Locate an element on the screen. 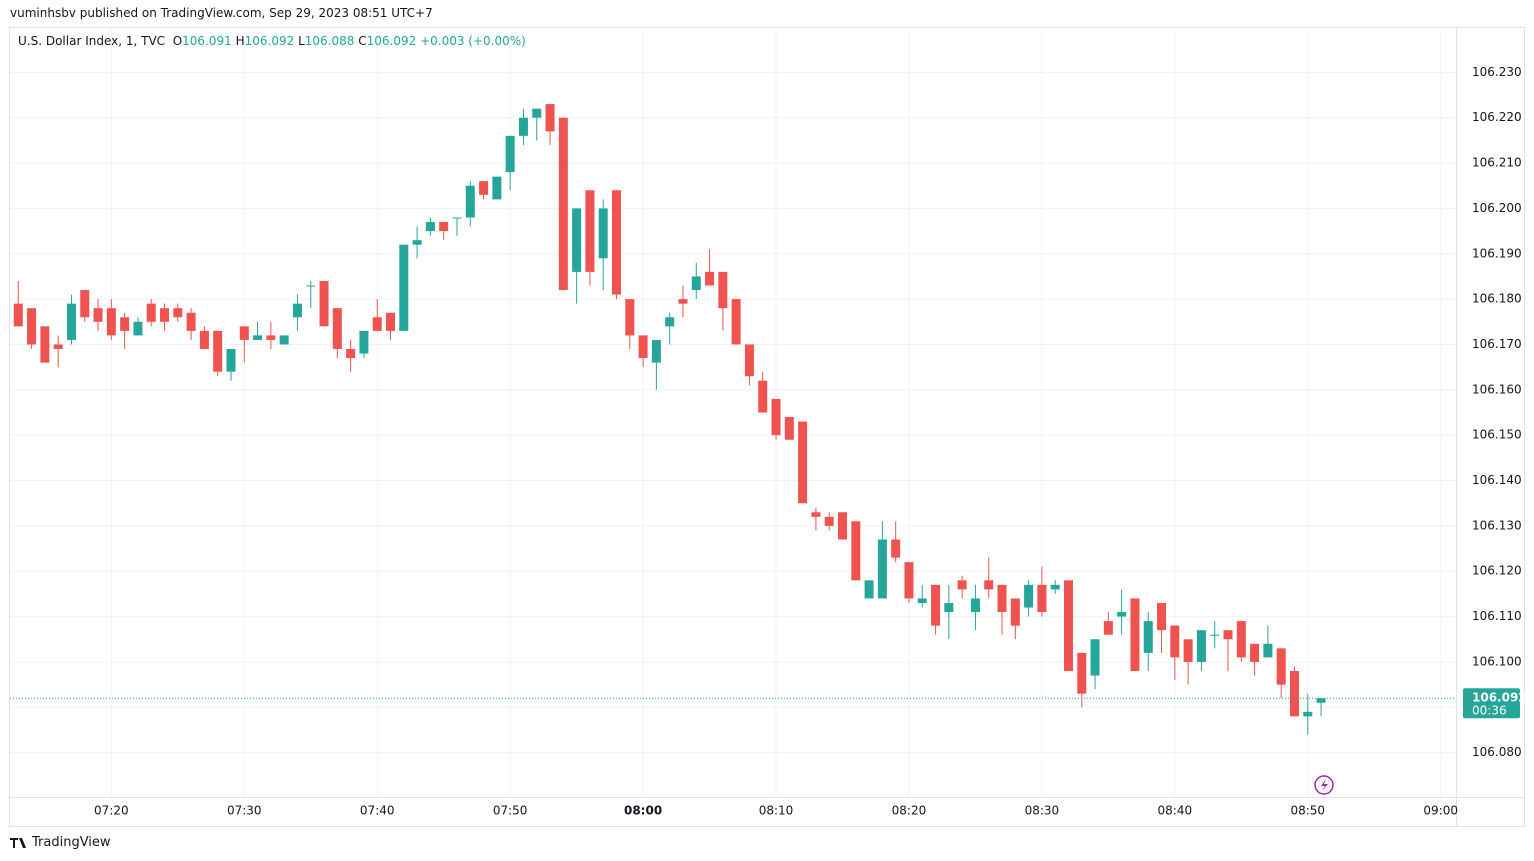  y-tick-label: 106.120 is located at coordinates (1497, 571).